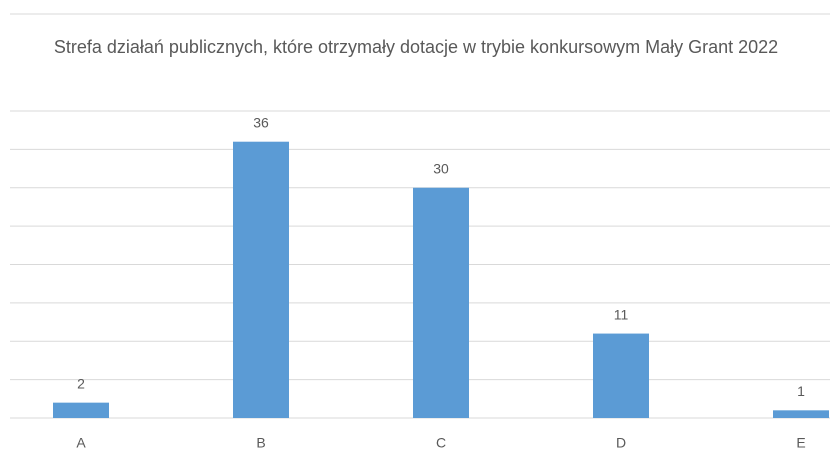  What do you see at coordinates (441, 443) in the screenshot?
I see `x-tick-label: C` at bounding box center [441, 443].